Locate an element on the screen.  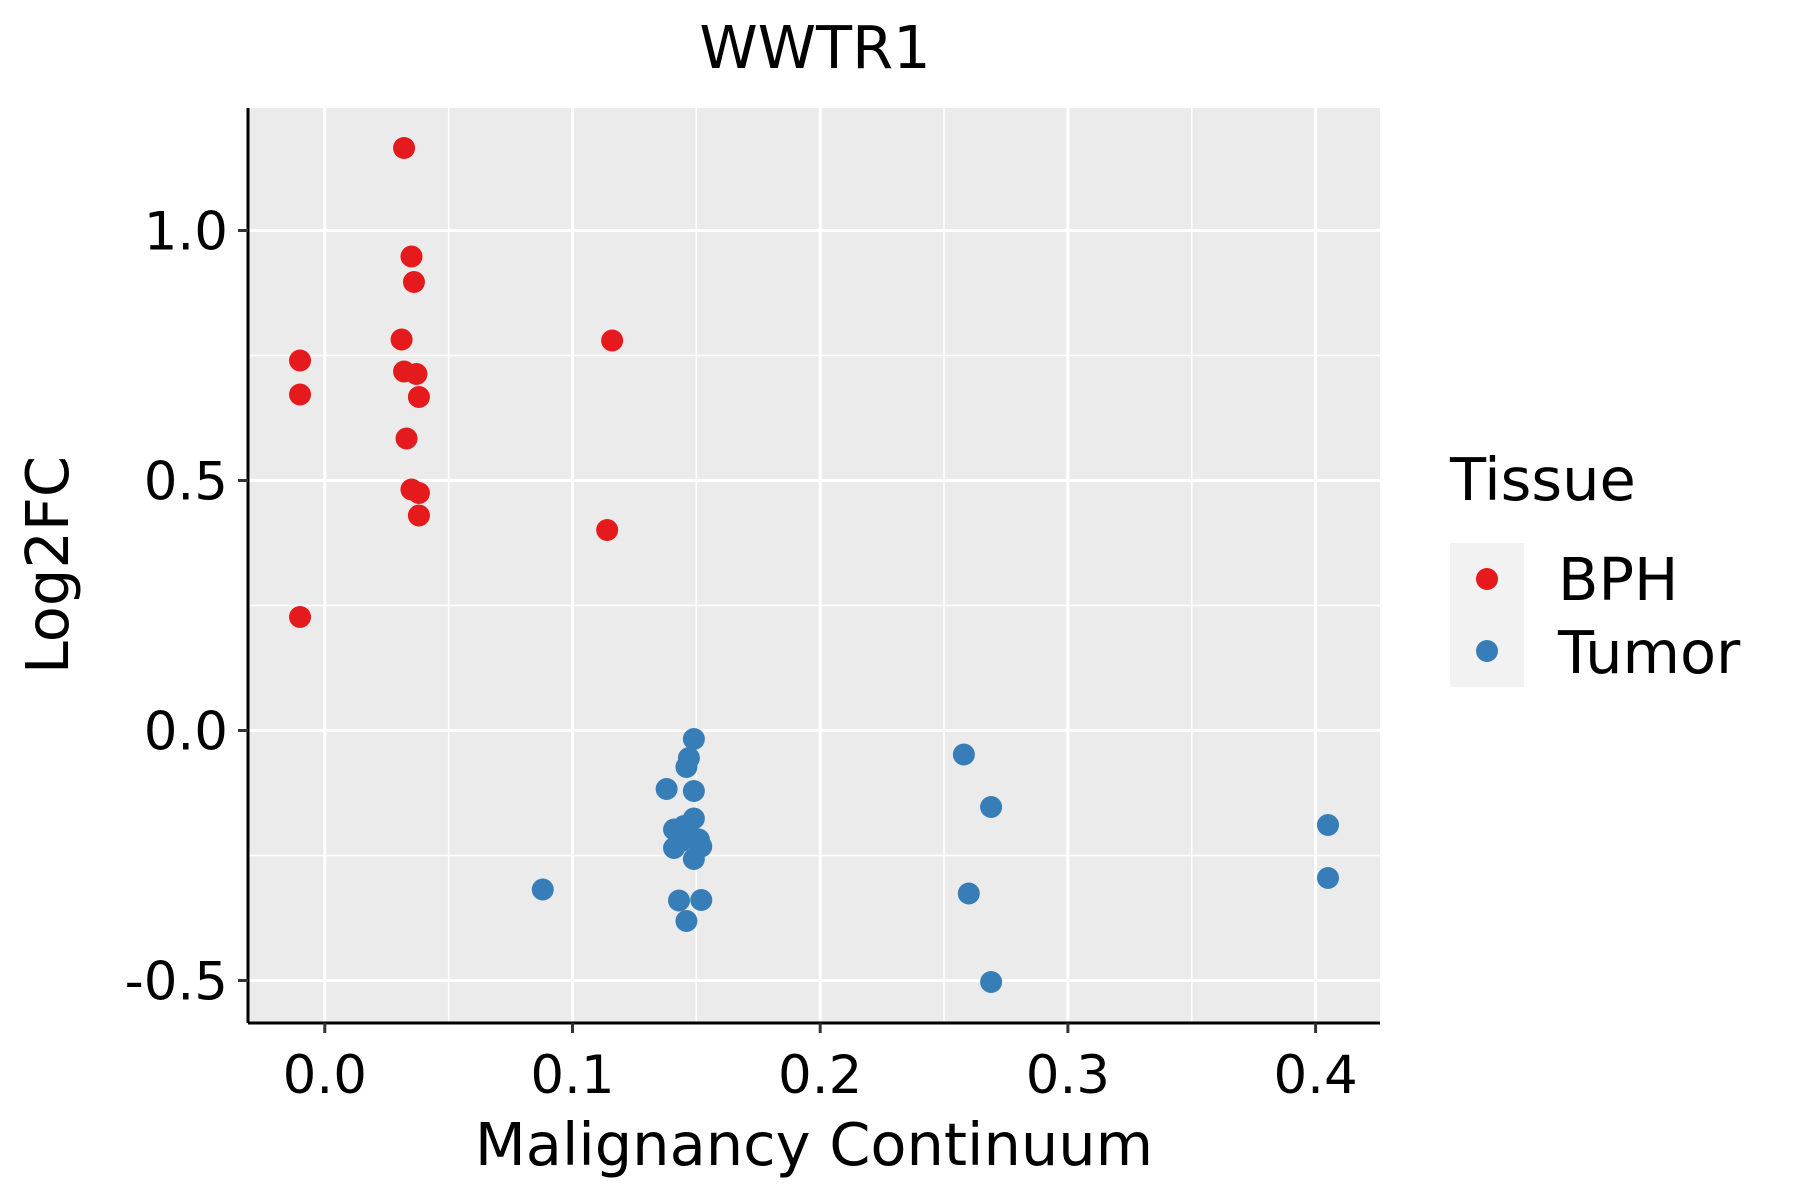
legend-key-background is located at coordinates (1487, 615).